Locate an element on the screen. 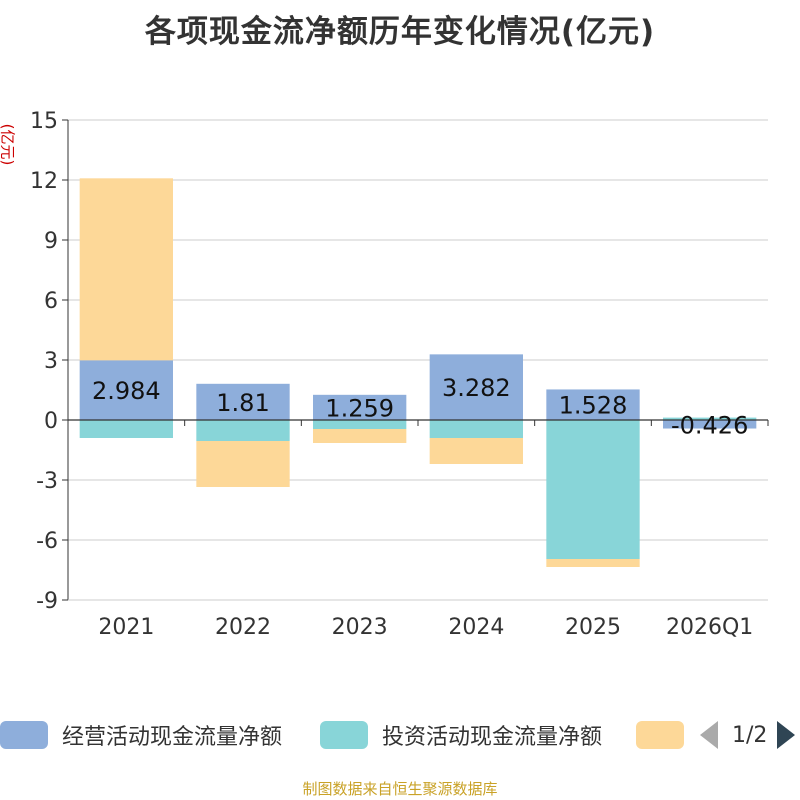 The width and height of the screenshot is (800, 800). y-tick-label: 6 is located at coordinates (51, 301).